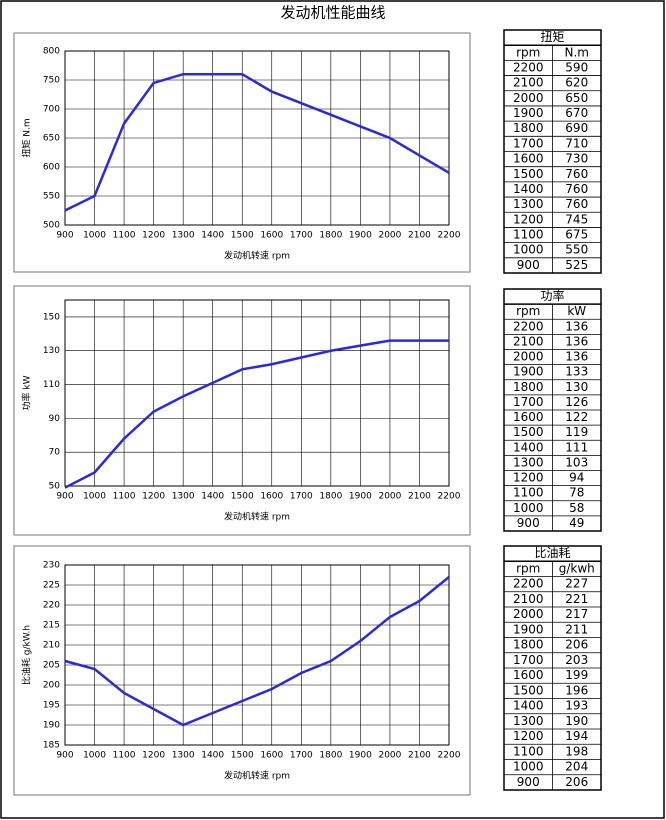  I want to click on y-tick-label: 70, so click(55, 453).